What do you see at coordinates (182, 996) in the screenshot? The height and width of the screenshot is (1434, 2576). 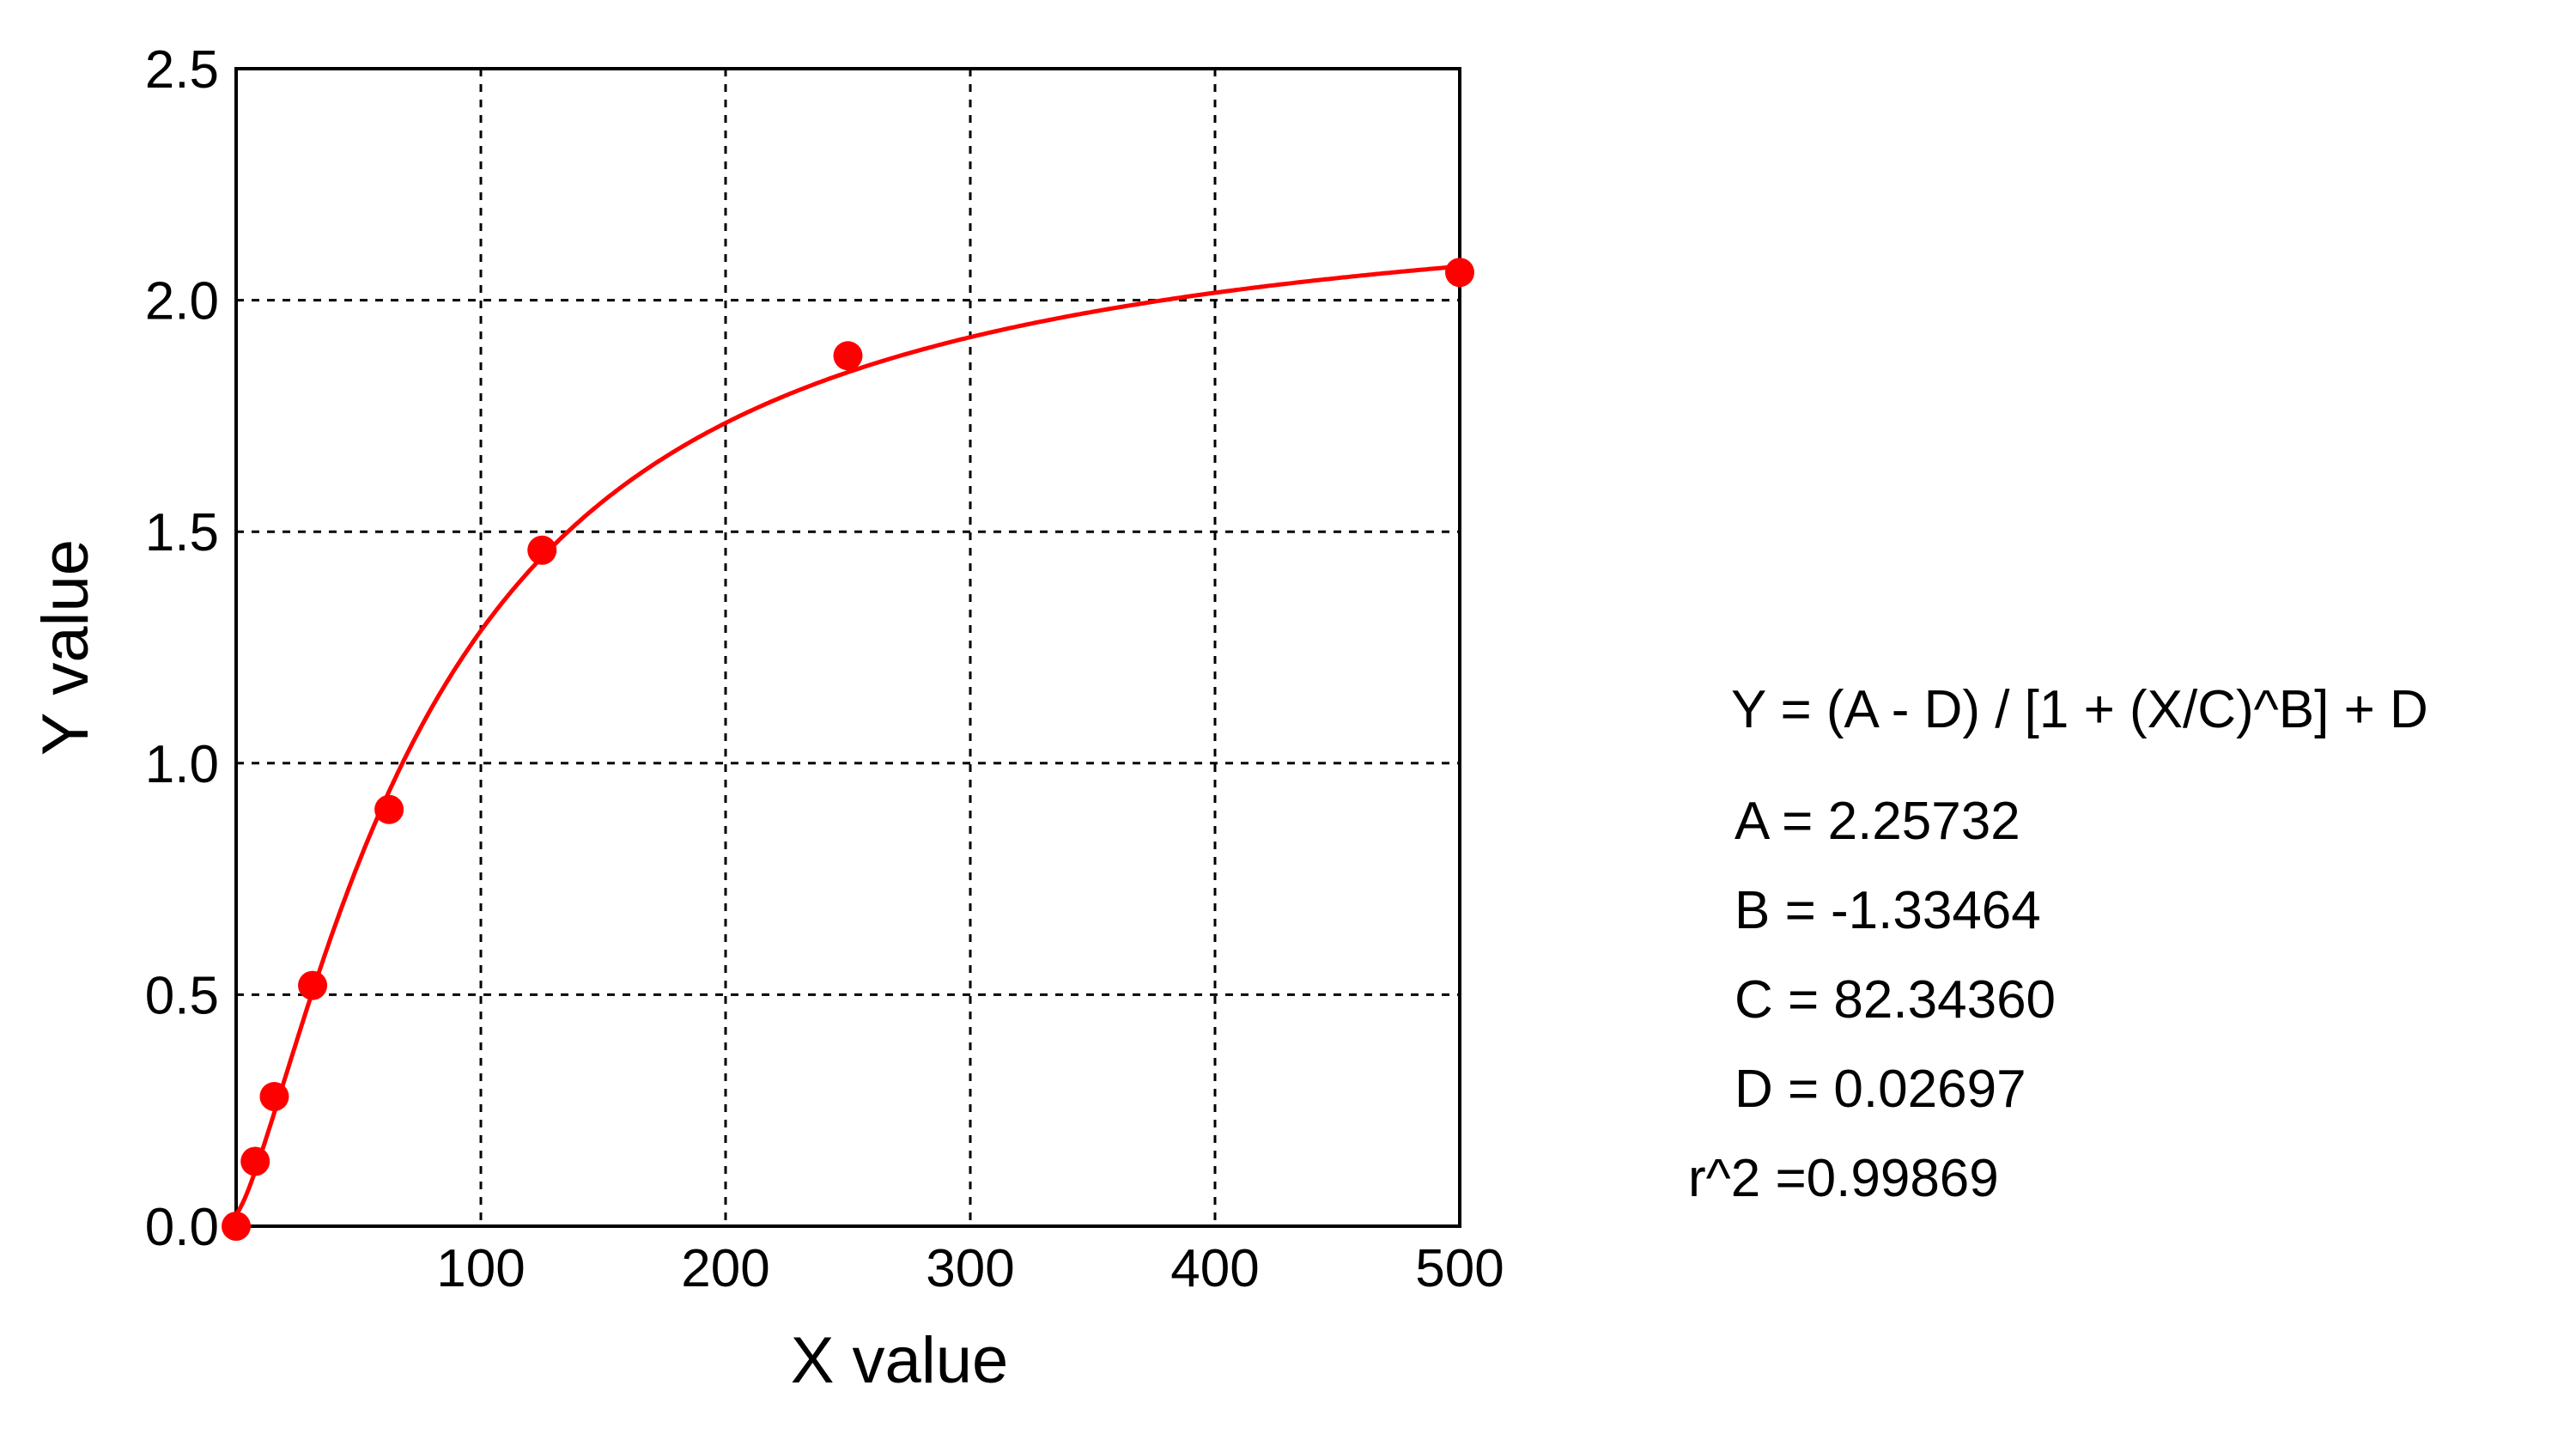 I see `y-tick-label: 0.5` at bounding box center [182, 996].